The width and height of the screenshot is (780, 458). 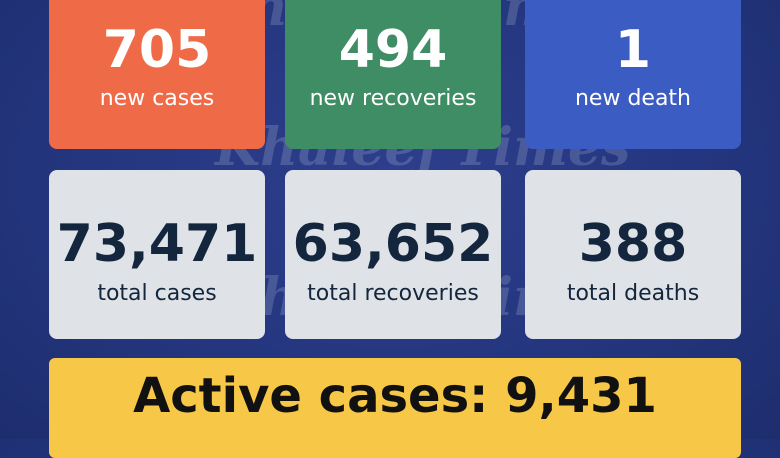 I want to click on total-cases-label: total cases, so click(x=157, y=293).